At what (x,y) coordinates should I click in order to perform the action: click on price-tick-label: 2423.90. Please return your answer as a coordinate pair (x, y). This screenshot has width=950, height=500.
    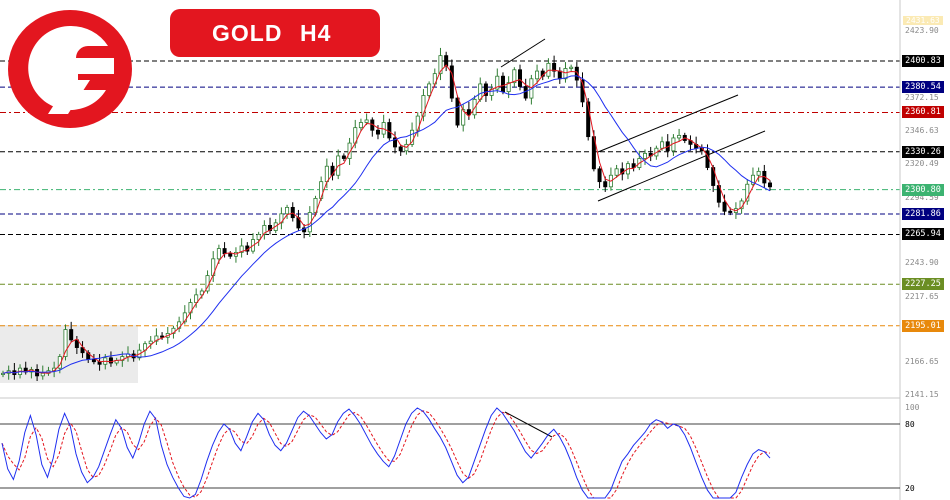
    Looking at the image, I should click on (922, 31).